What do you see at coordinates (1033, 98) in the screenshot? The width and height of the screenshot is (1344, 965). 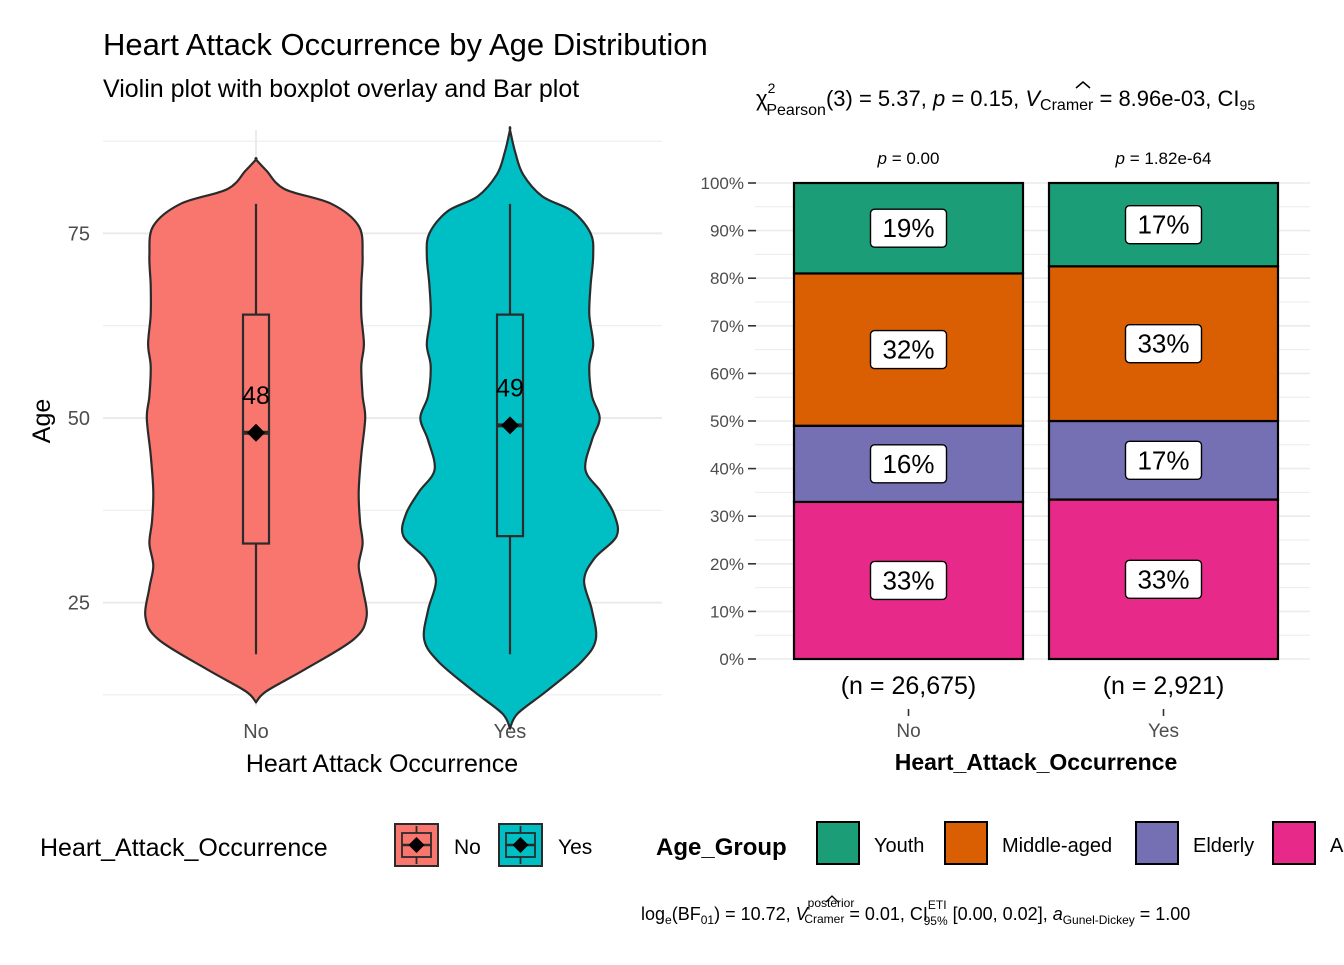 I see `stats-v-symbol: V` at bounding box center [1033, 98].